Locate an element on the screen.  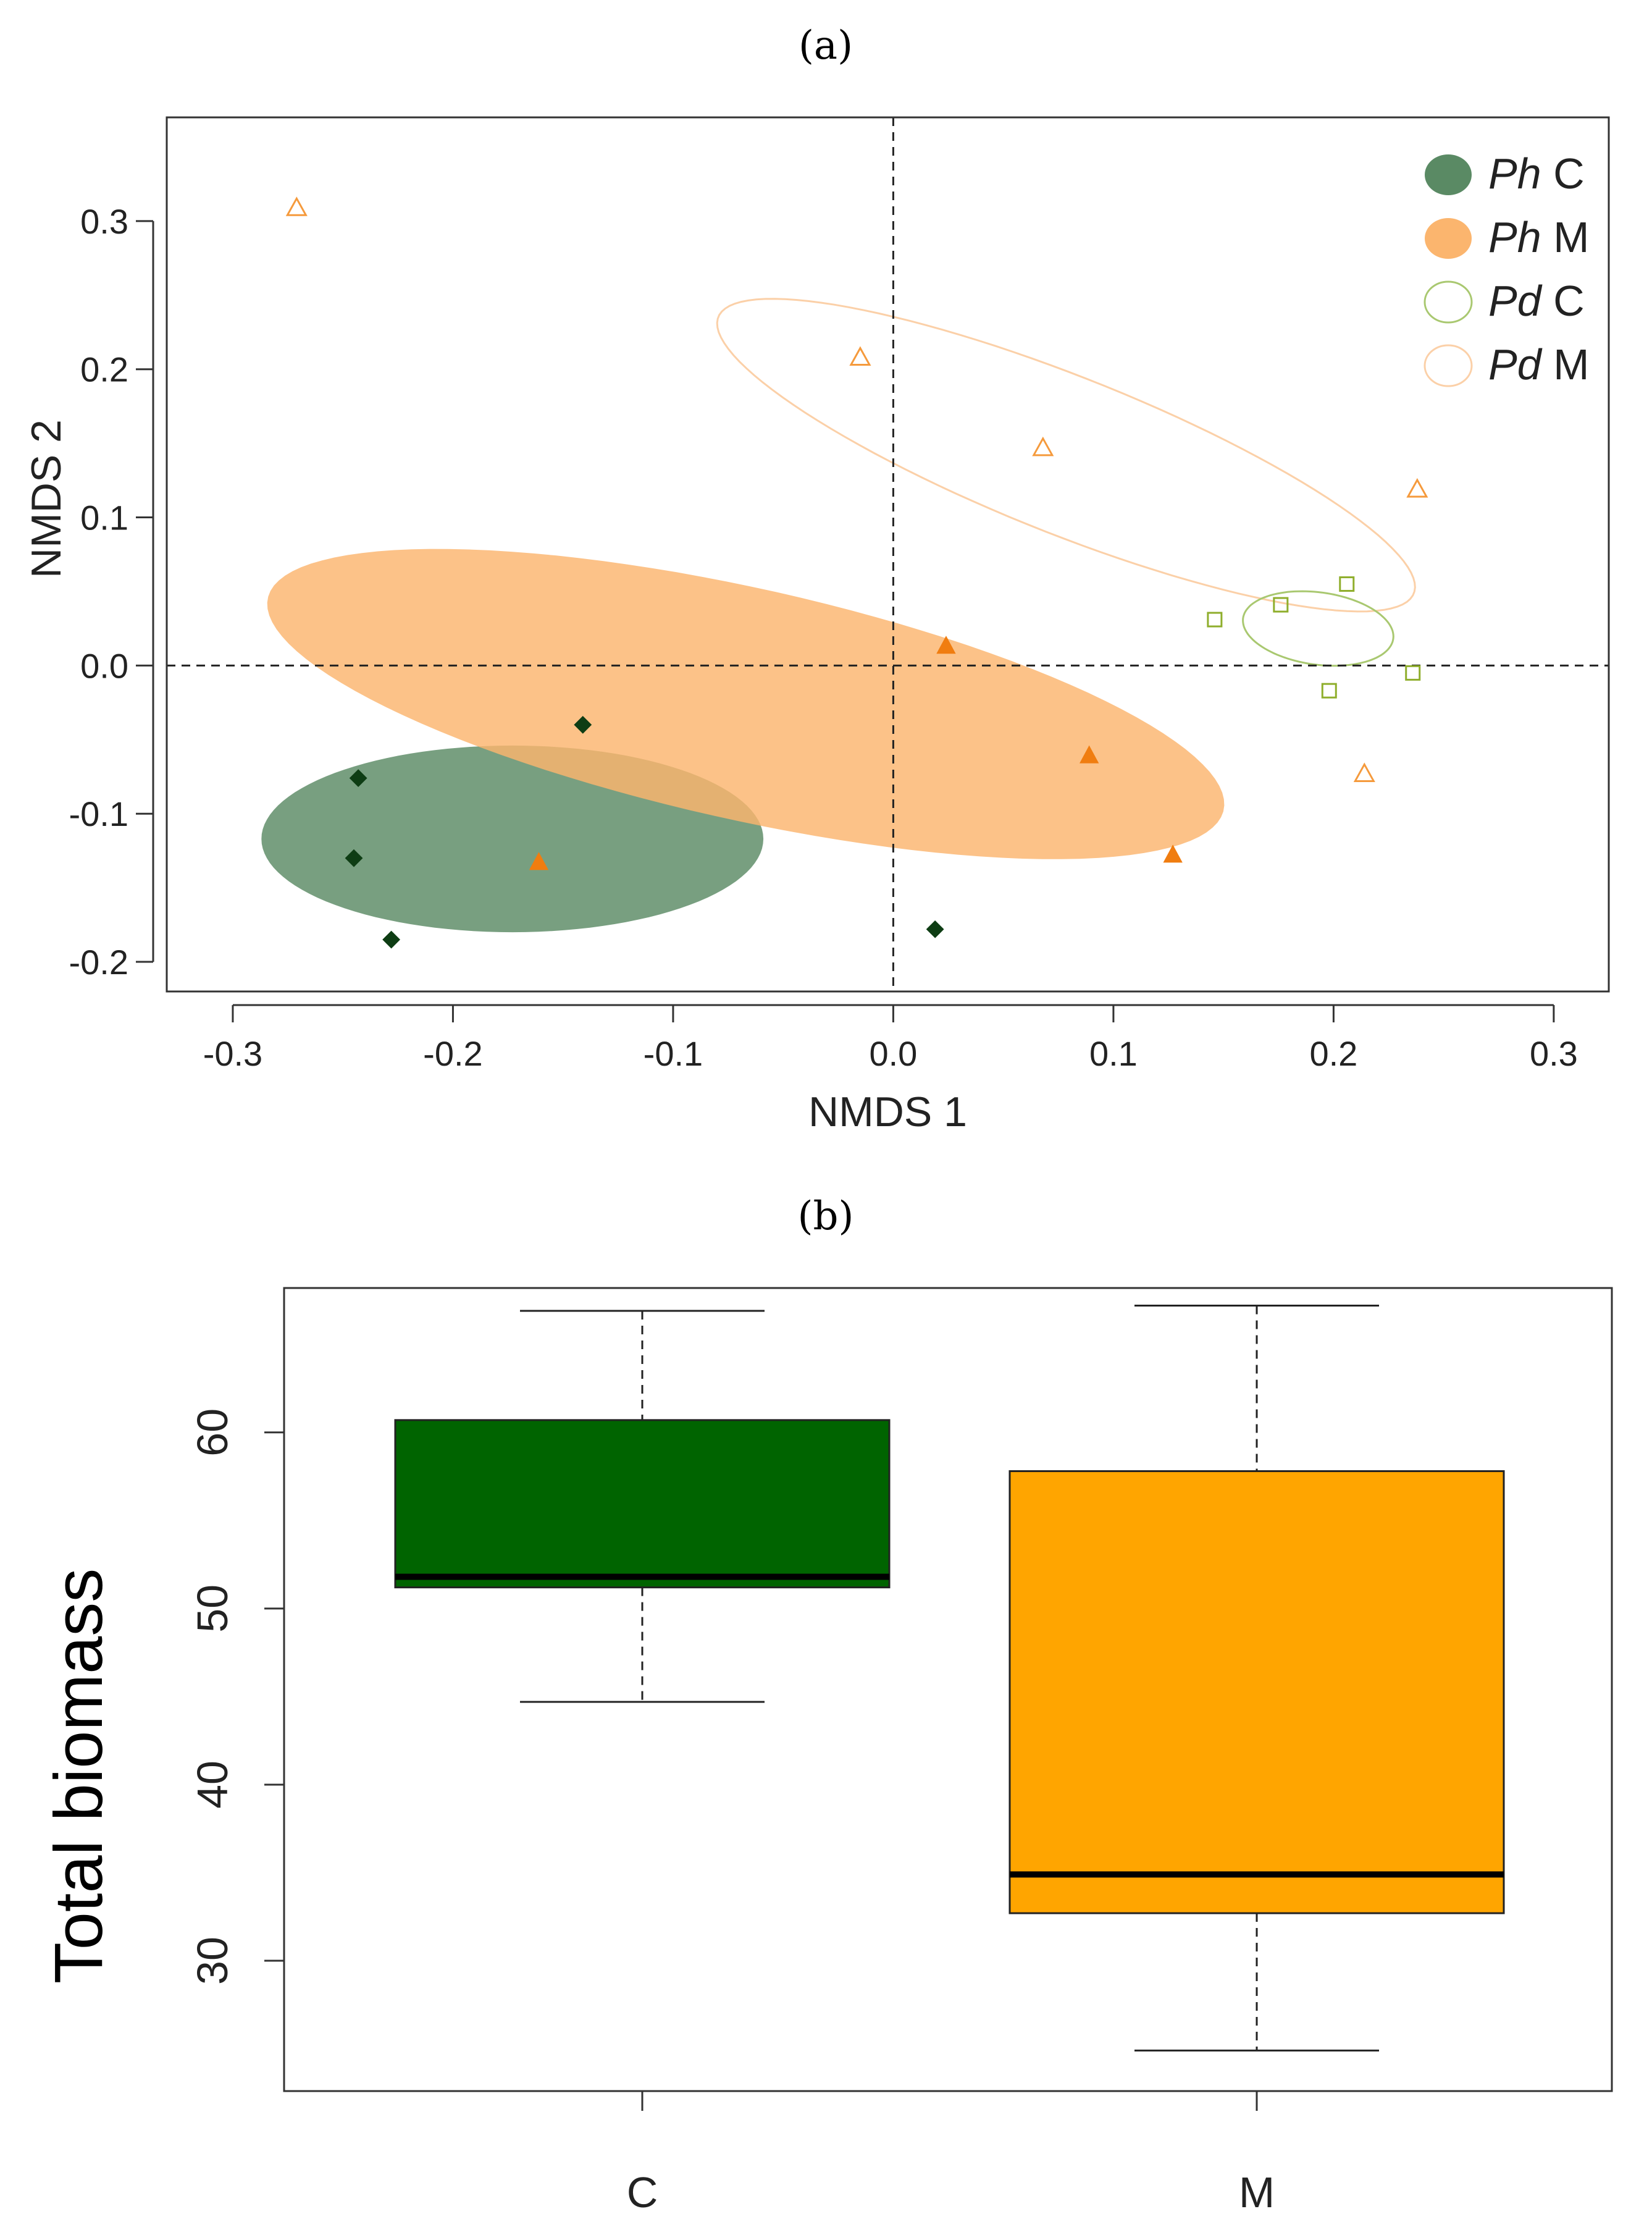
legend-label-3: Pd C is located at coordinates (1536, 301).